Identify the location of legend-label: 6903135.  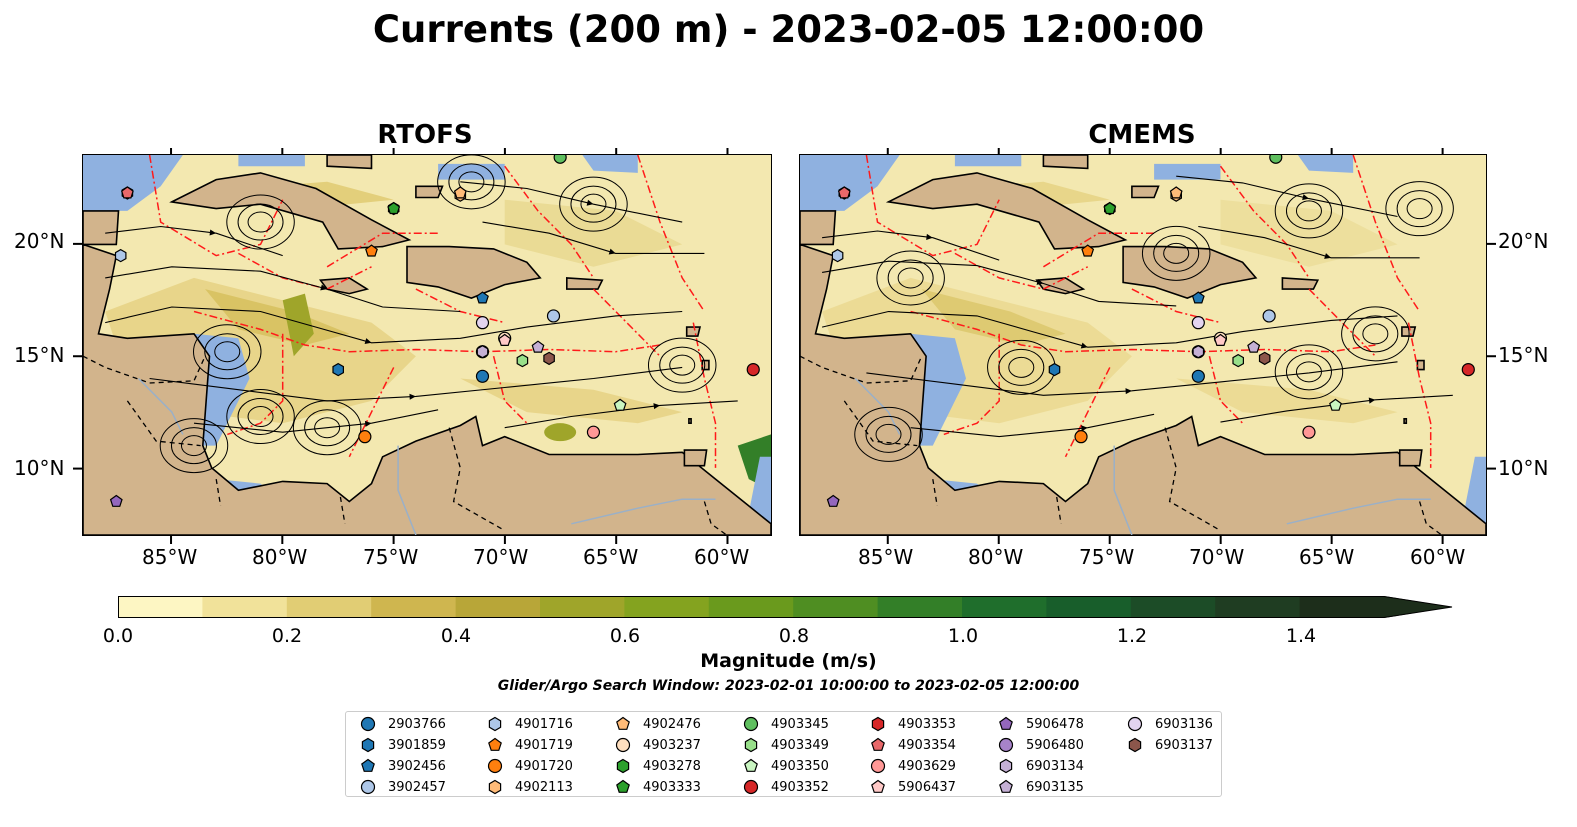
(1055, 787).